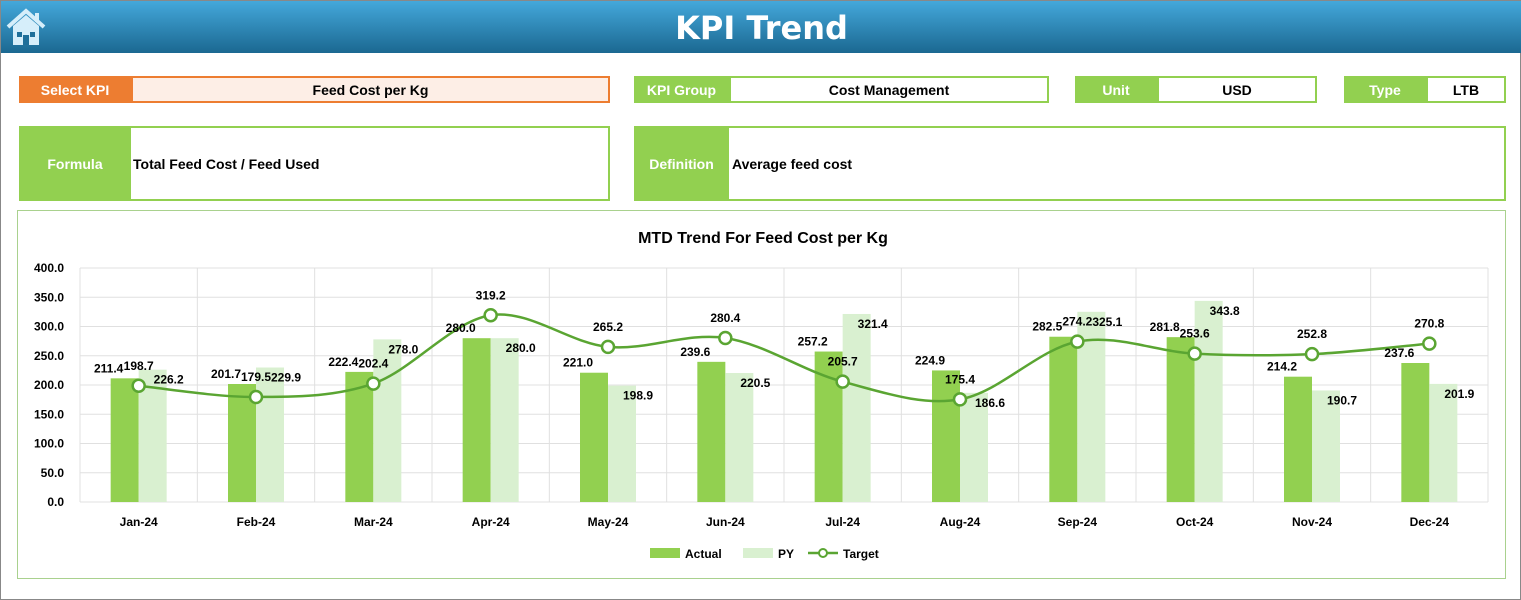  Describe the element at coordinates (758, 553) in the screenshot. I see `legend-swatch-py` at that location.